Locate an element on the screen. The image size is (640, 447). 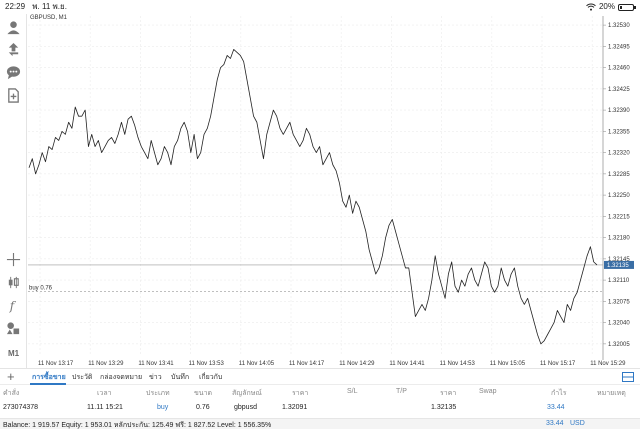
chat-icon is located at coordinates (13, 73).